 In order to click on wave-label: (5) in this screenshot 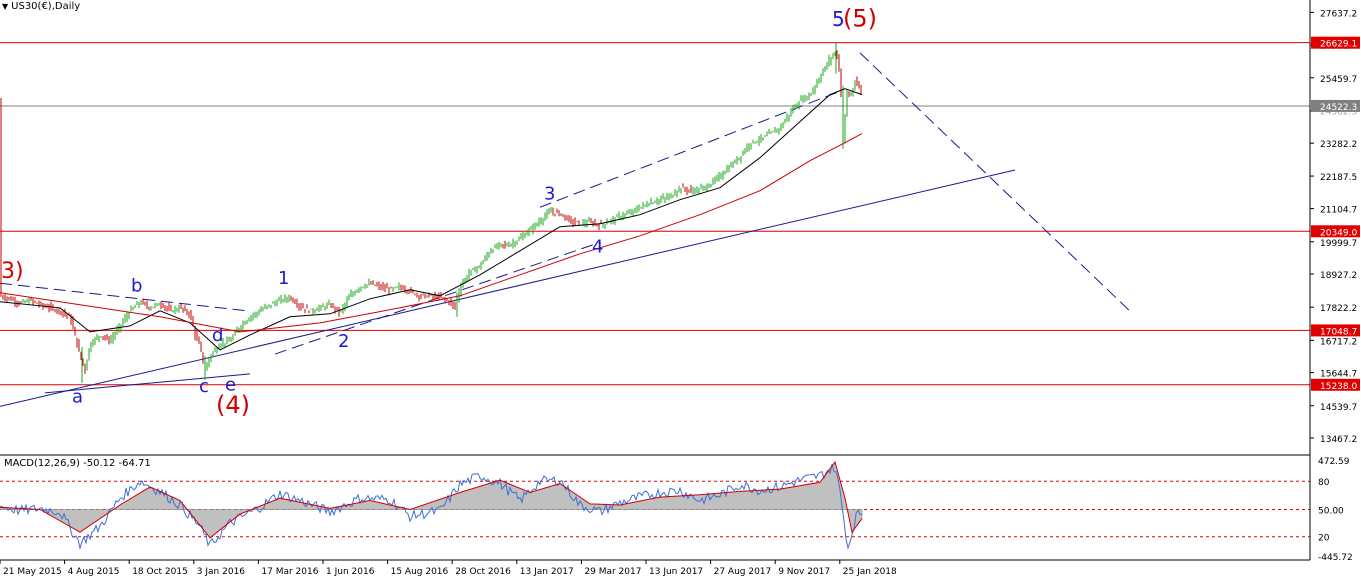, I will do `click(860, 18)`.